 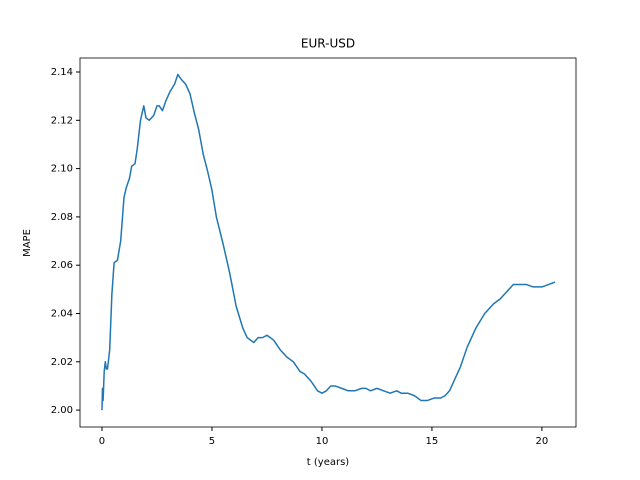 I want to click on y-tick-label: 2.06, so click(x=62, y=265).